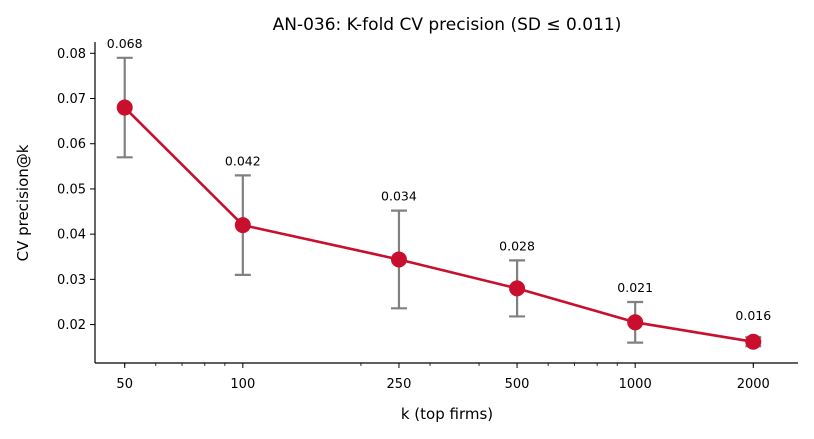 The width and height of the screenshot is (814, 439). Describe the element at coordinates (753, 315) in the screenshot. I see `data-label: 0.016` at that location.